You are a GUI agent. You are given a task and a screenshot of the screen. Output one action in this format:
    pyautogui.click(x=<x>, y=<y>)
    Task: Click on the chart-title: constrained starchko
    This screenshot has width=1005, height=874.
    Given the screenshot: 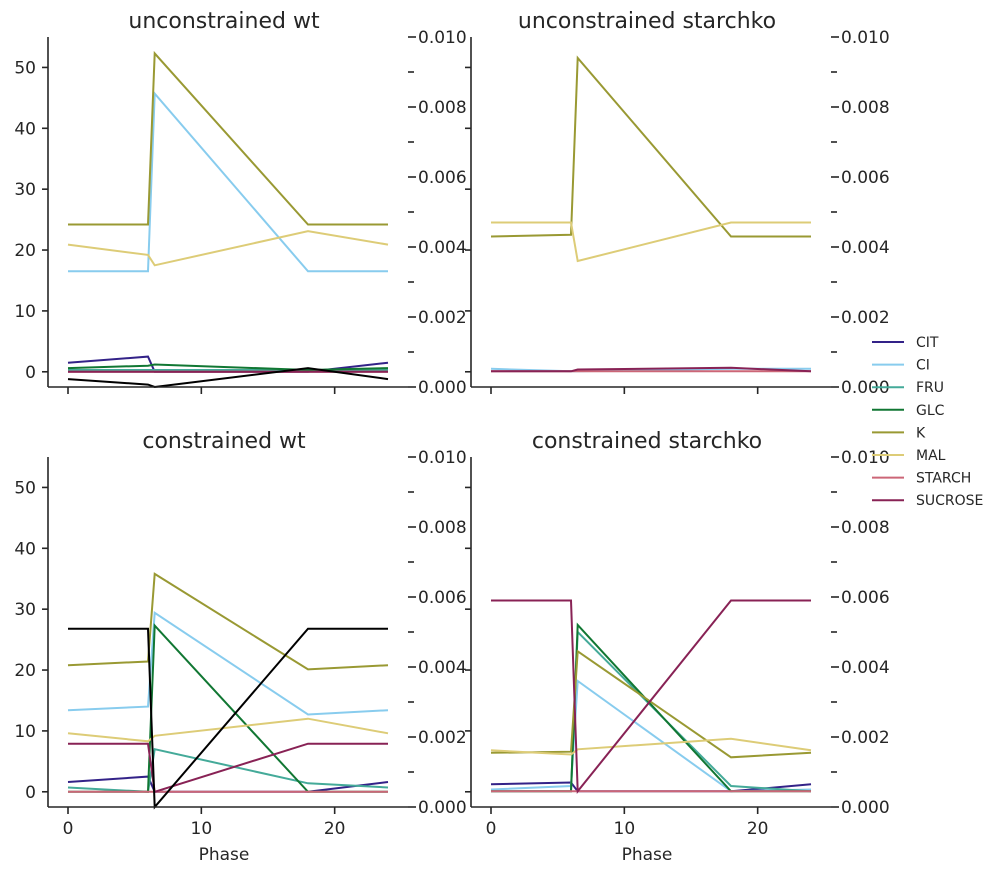 What is the action you would take?
    pyautogui.click(x=647, y=441)
    